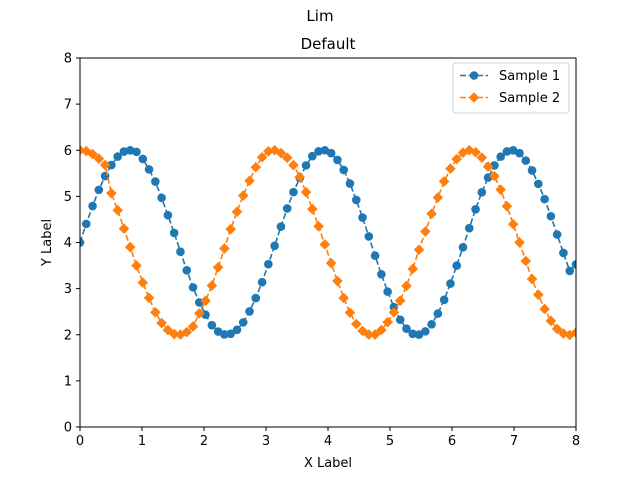  Describe the element at coordinates (68, 59) in the screenshot. I see `y-tick-label: 8` at that location.